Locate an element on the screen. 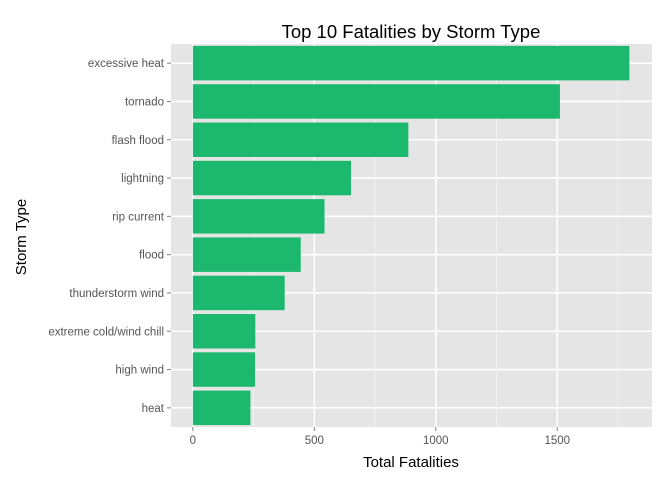 The width and height of the screenshot is (672, 480). x-axis-title: Total Fatalities is located at coordinates (411, 462).